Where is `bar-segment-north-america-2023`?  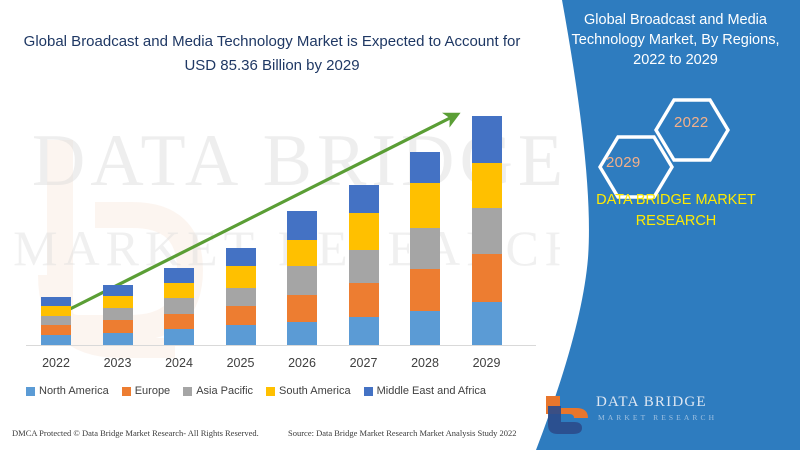 bar-segment-north-america-2023 is located at coordinates (117, 338).